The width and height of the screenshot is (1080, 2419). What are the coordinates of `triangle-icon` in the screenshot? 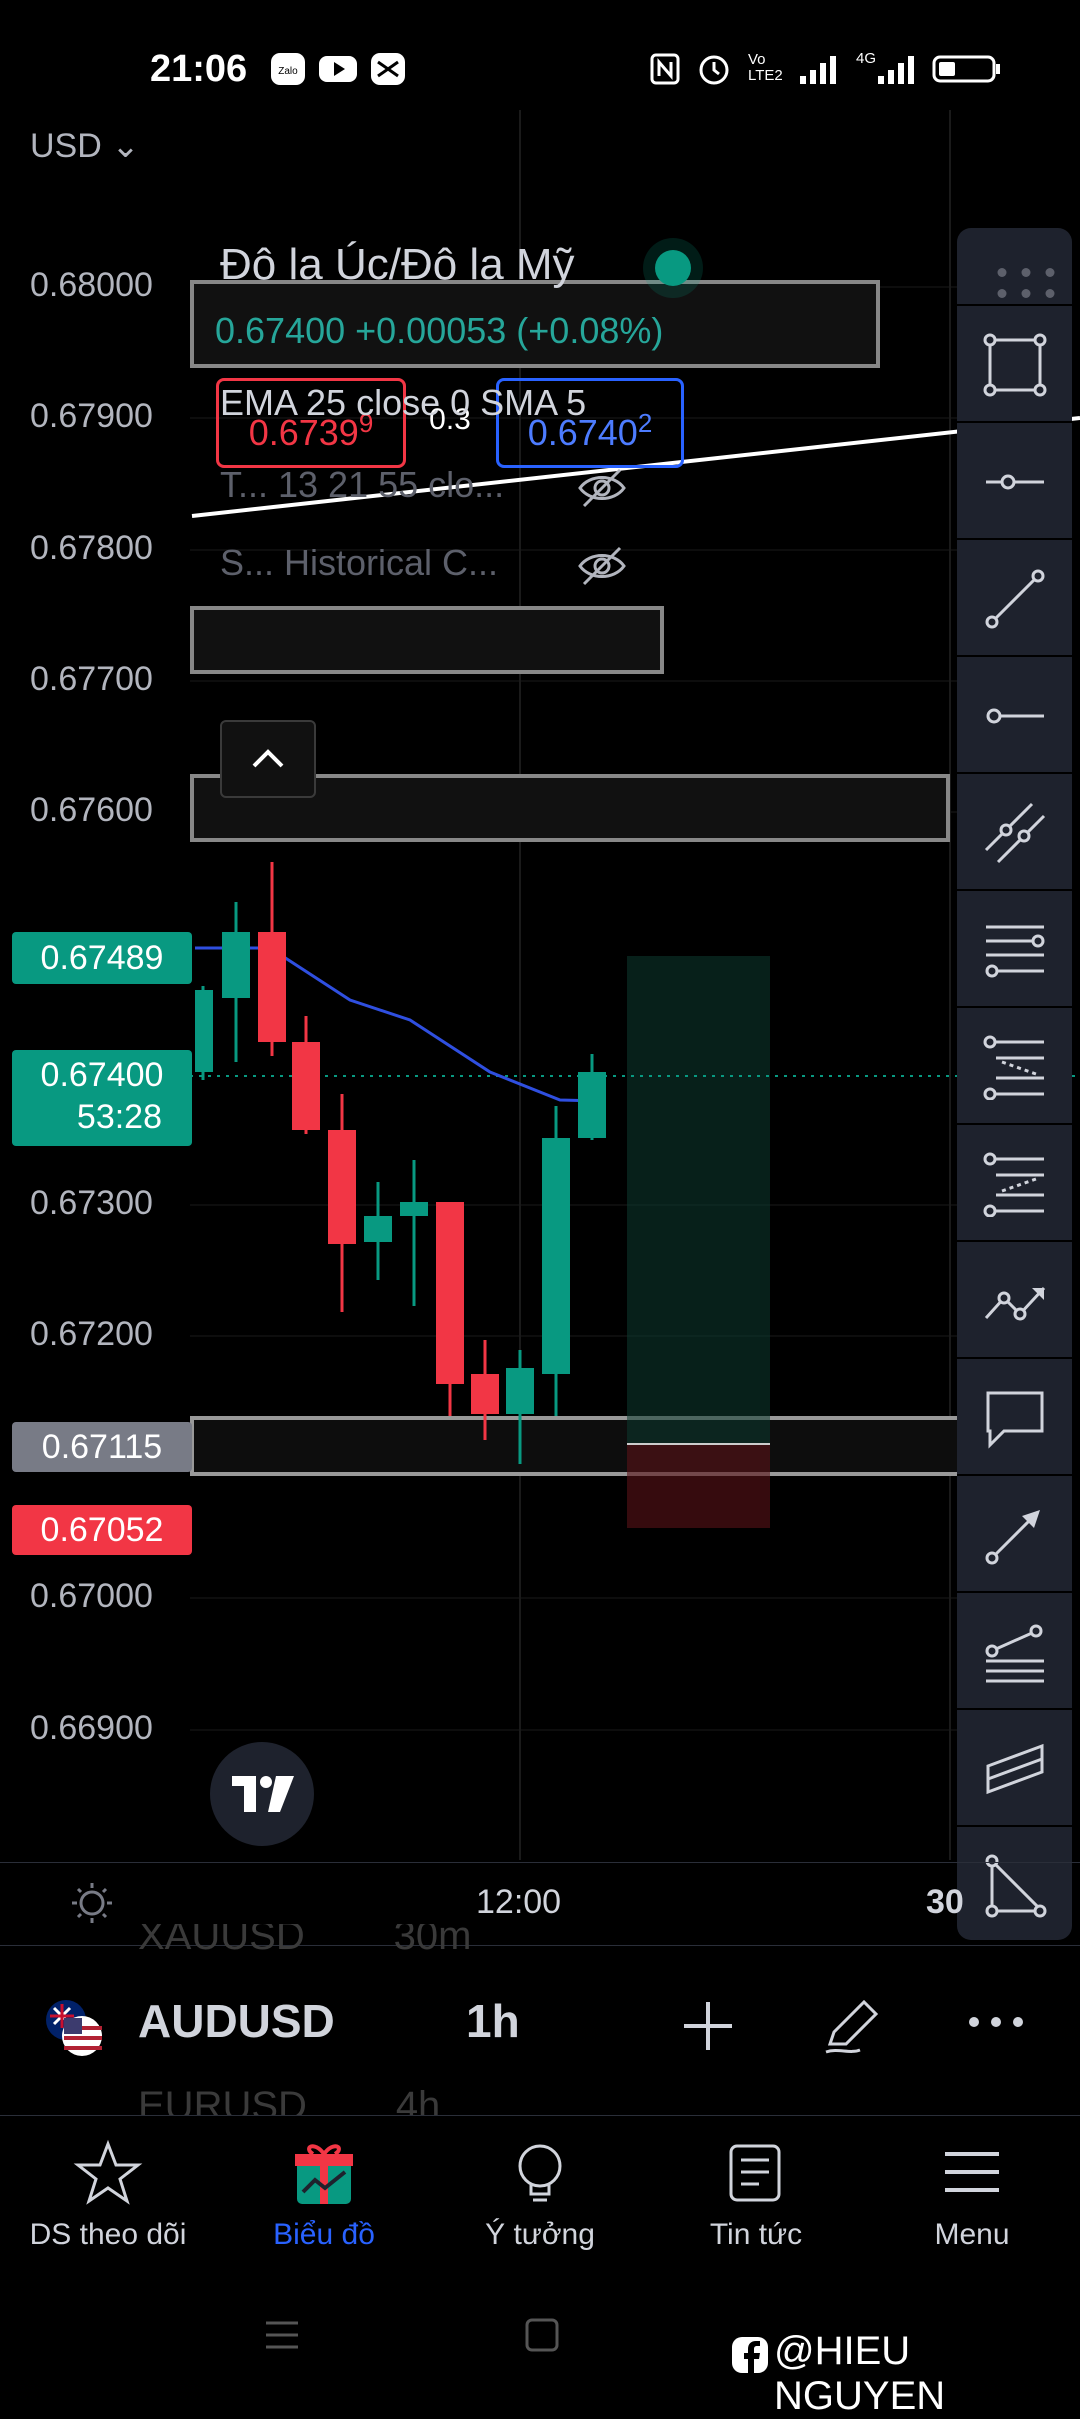 It's located at (1016, 1886).